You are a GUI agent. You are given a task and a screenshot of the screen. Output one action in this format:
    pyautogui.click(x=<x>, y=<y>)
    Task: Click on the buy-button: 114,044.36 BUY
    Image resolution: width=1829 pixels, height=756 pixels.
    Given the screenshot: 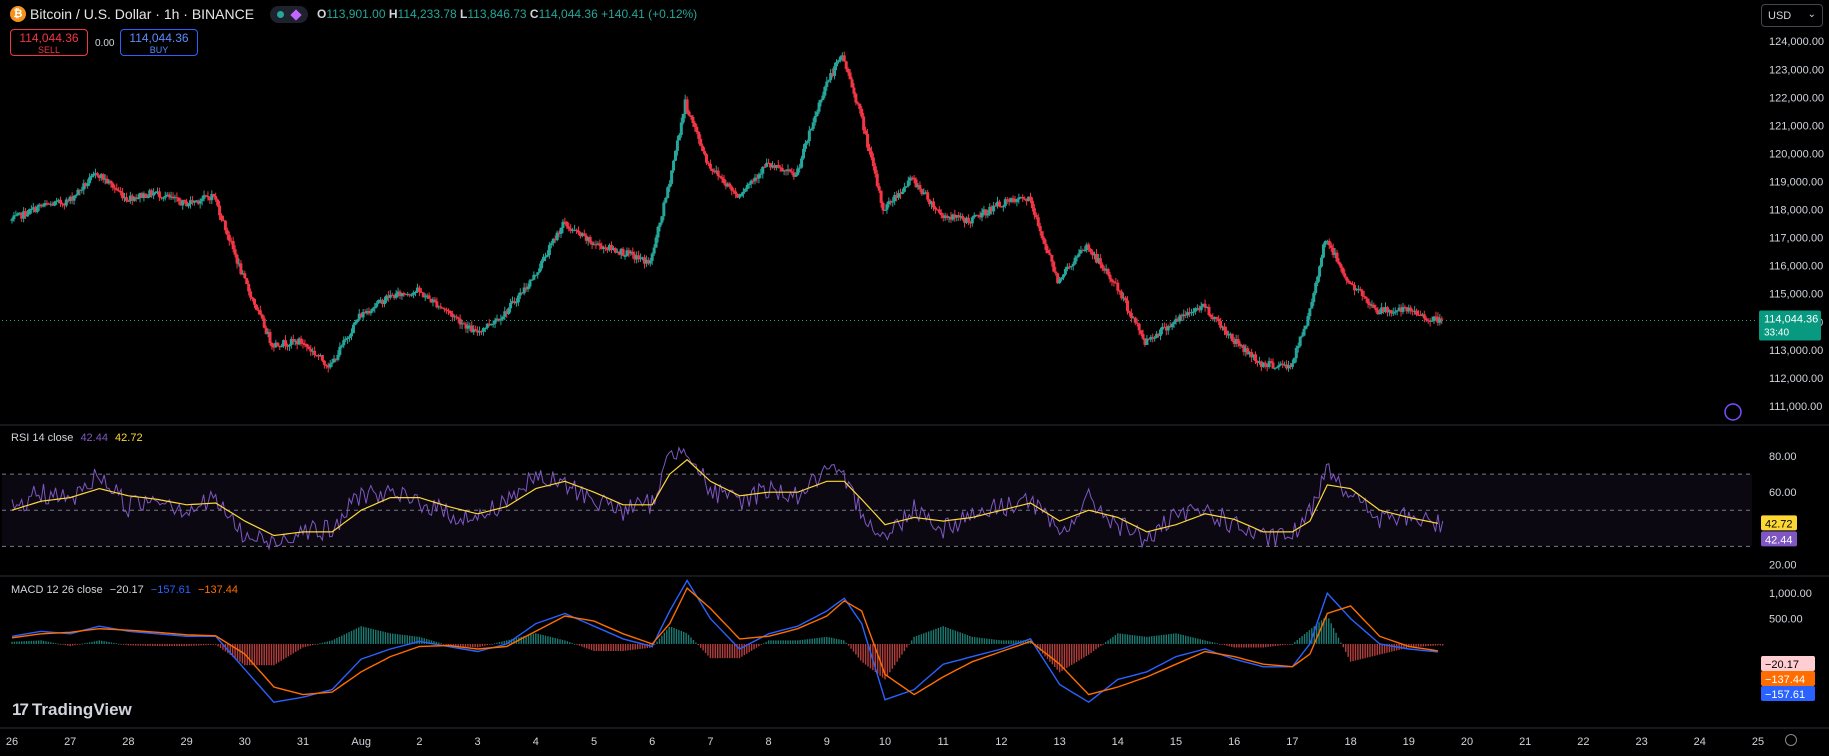 What is the action you would take?
    pyautogui.click(x=159, y=42)
    